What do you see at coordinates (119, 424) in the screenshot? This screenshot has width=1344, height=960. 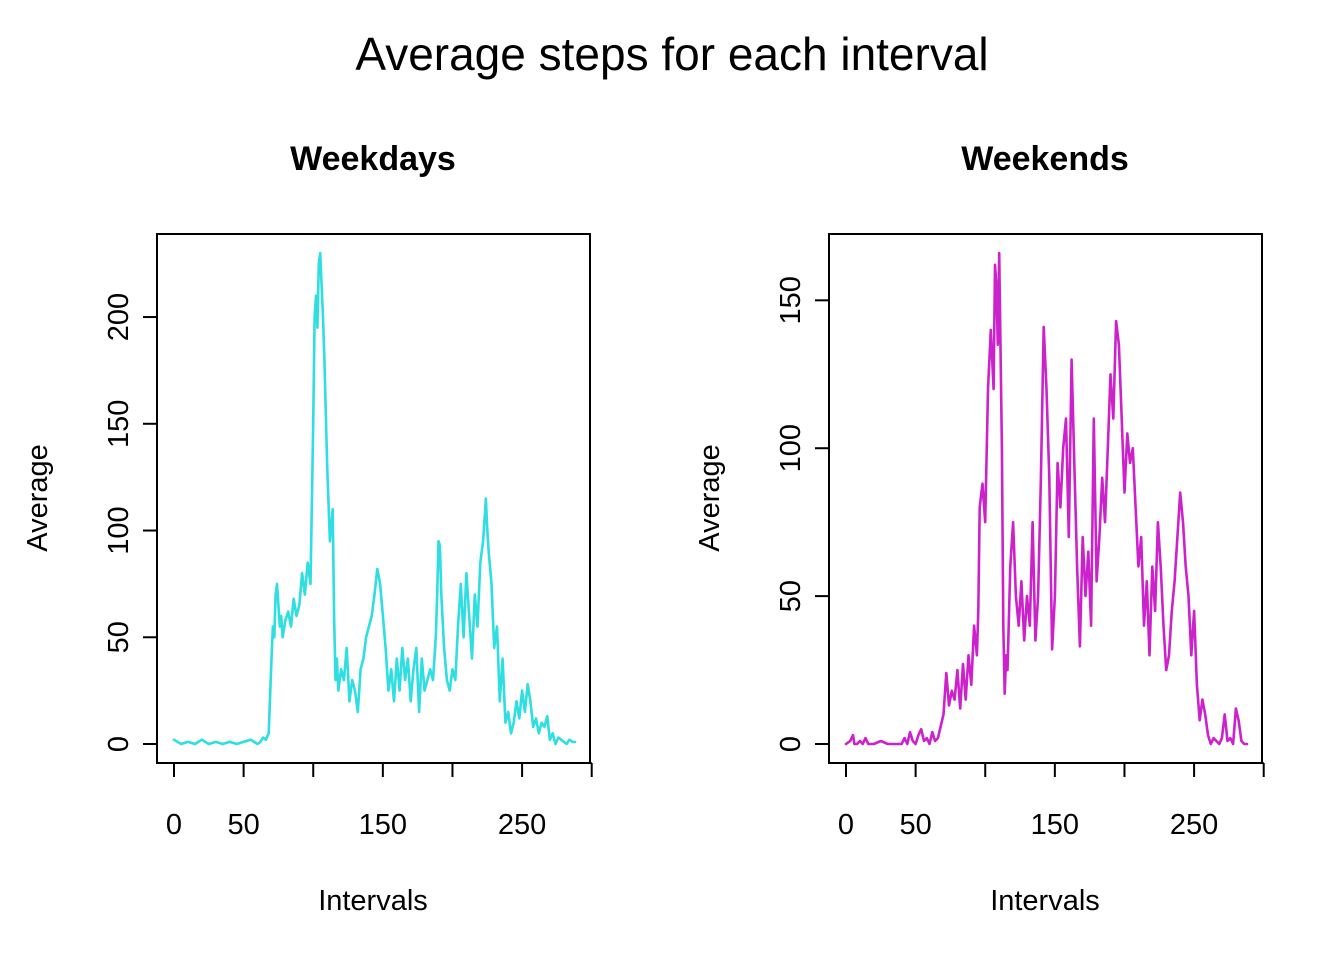 I see `weekdays-y-tick-label: 150` at bounding box center [119, 424].